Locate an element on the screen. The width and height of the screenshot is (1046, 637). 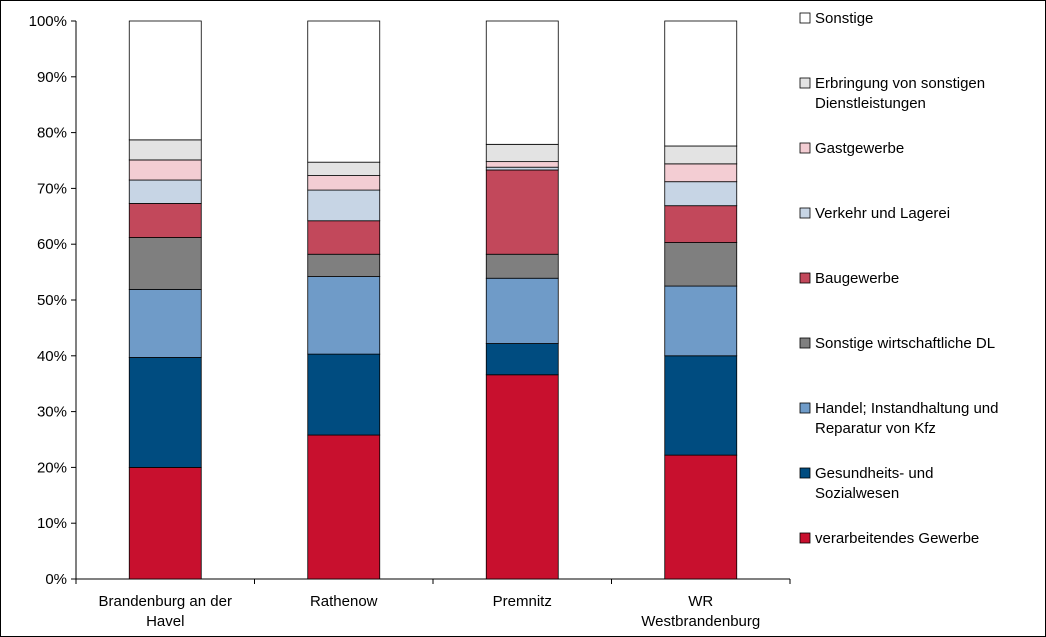
legend-label: Handel; Instandhaltung und is located at coordinates (906, 408).